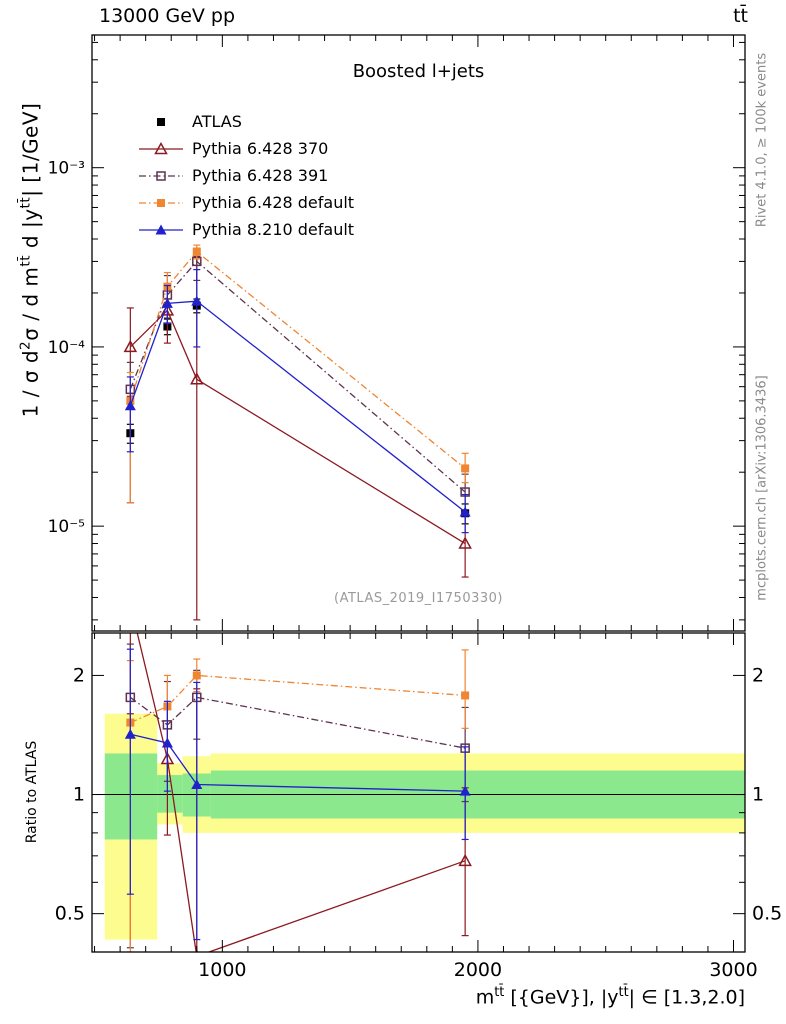 The image size is (786, 1024). I want to click on legend-item-pythia-8-210-default: Pythia 8.210 default, so click(246, 229).